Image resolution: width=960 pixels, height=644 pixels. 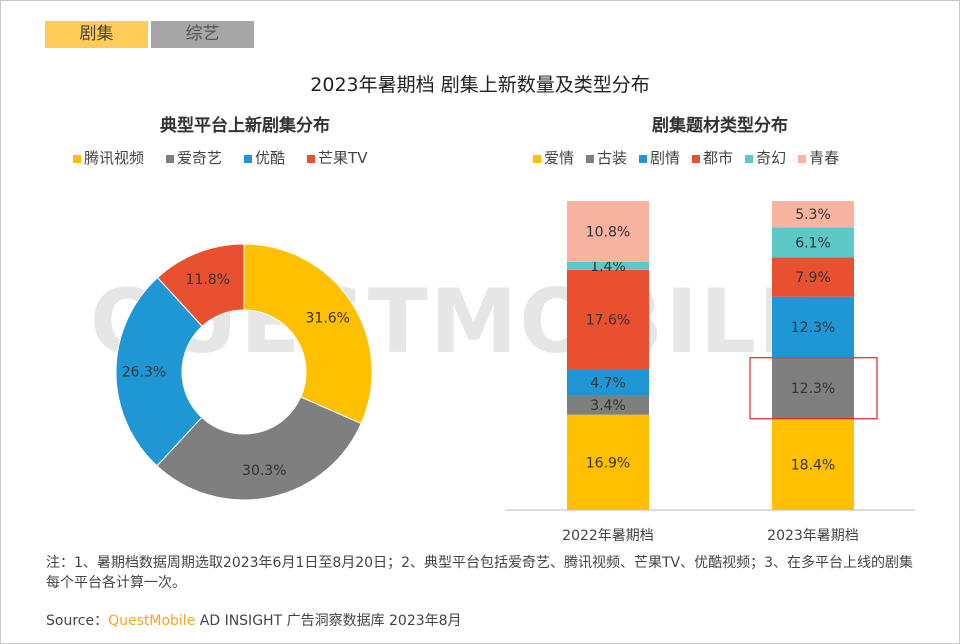 I want to click on legend-label: 芒果TV, so click(x=343, y=158).